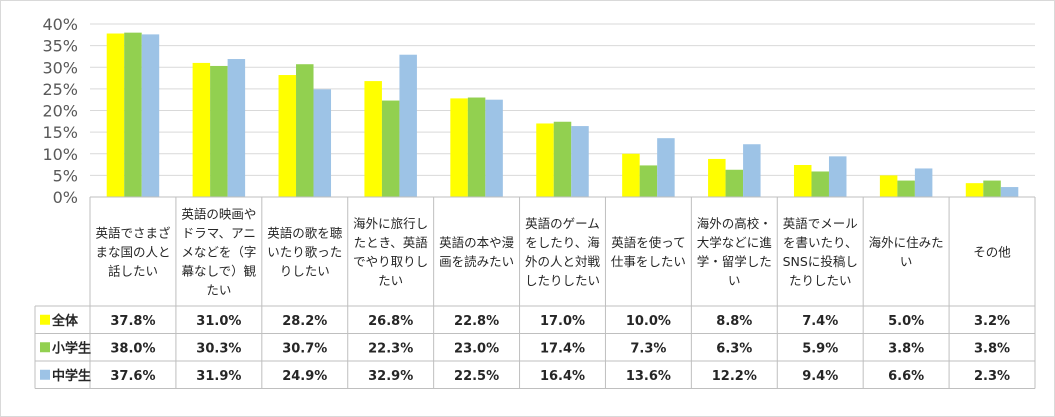  I want to click on category-label: 英語のゲームをしたり、海外の人と対戦したりしたい, so click(563, 252).